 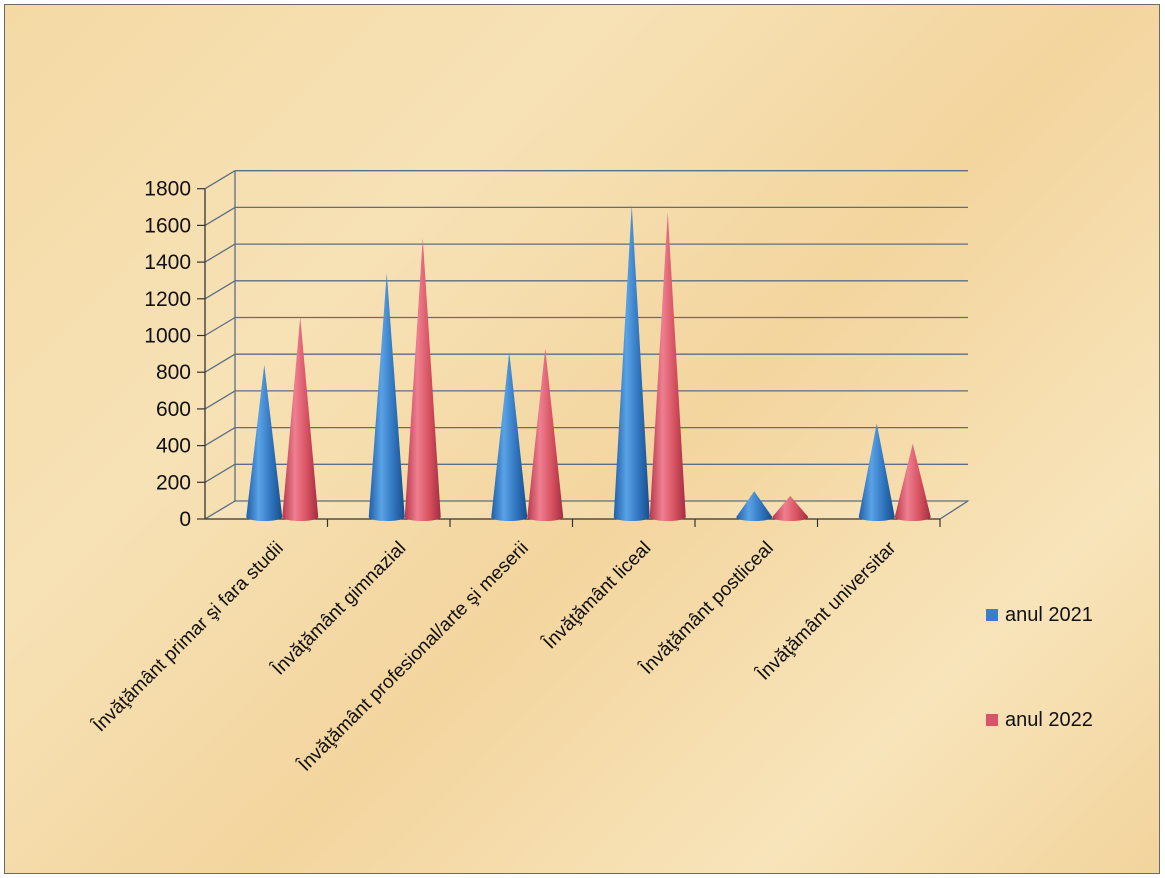 What do you see at coordinates (545, 434) in the screenshot?
I see `cone-series2-cat3` at bounding box center [545, 434].